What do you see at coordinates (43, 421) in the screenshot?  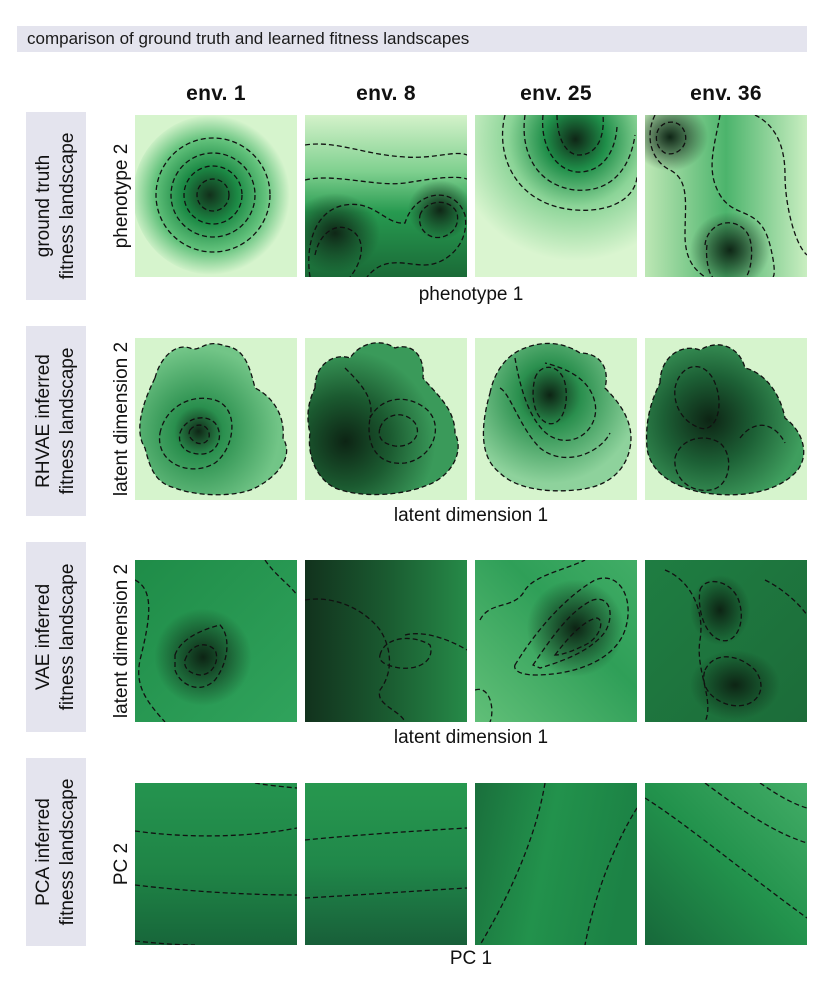 I see `row-label-line: RHVAE inferred` at bounding box center [43, 421].